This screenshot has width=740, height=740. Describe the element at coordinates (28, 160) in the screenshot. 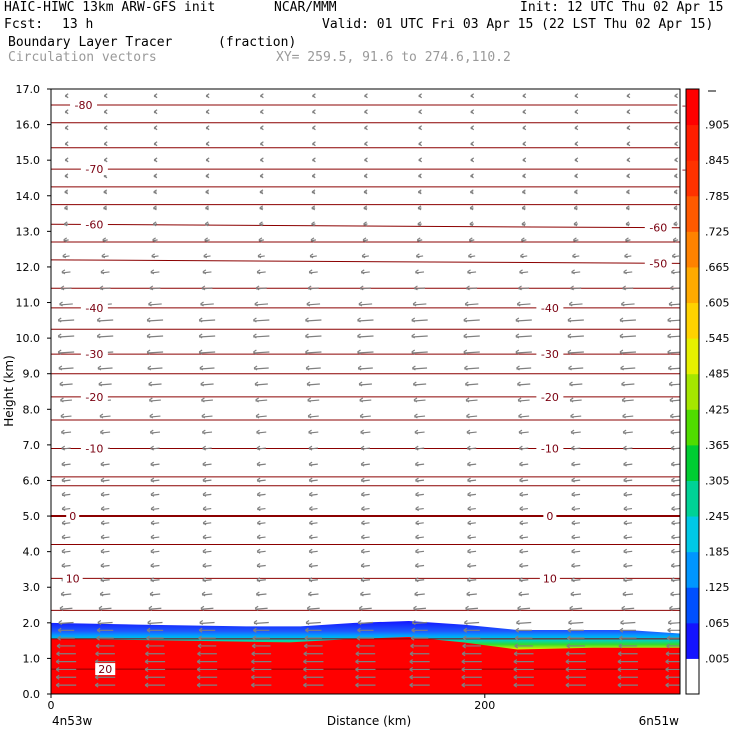

I see `y-tick-label: 15.0` at that location.